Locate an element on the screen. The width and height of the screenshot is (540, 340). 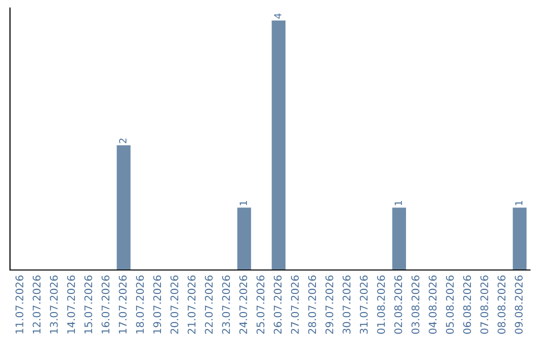
x-tick-label: 28.07.2026 is located at coordinates (312, 305).